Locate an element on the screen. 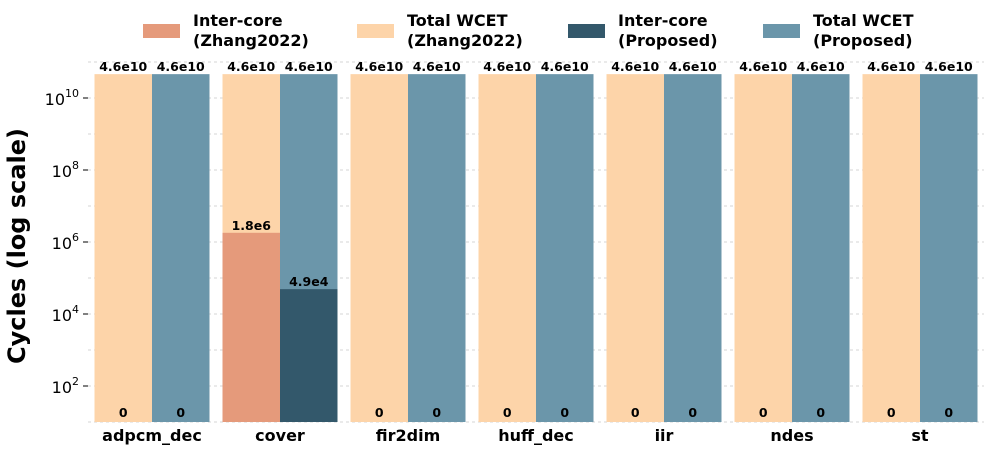 This screenshot has width=996, height=449. y-tick-label: 10⁸ is located at coordinates (65, 170).